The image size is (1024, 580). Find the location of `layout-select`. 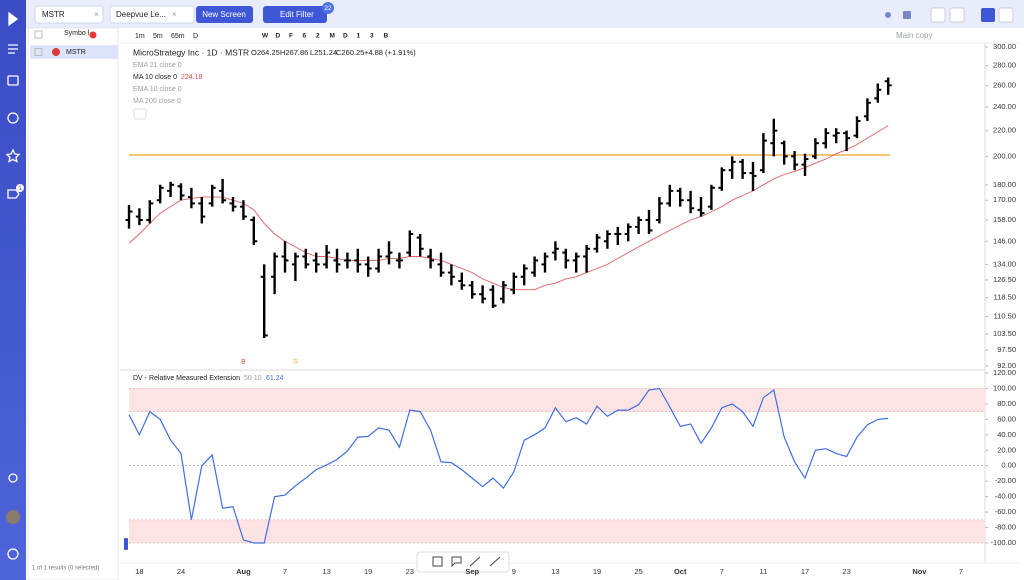

layout-select is located at coordinates (925, 35).